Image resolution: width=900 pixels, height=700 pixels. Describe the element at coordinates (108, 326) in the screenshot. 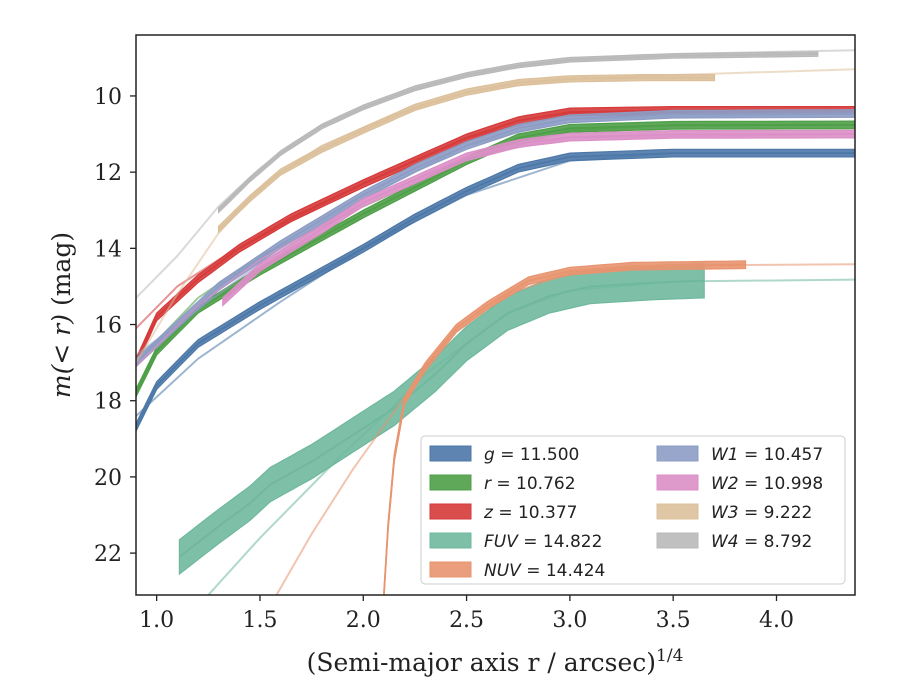

I see `y-tick-label: 16` at that location.